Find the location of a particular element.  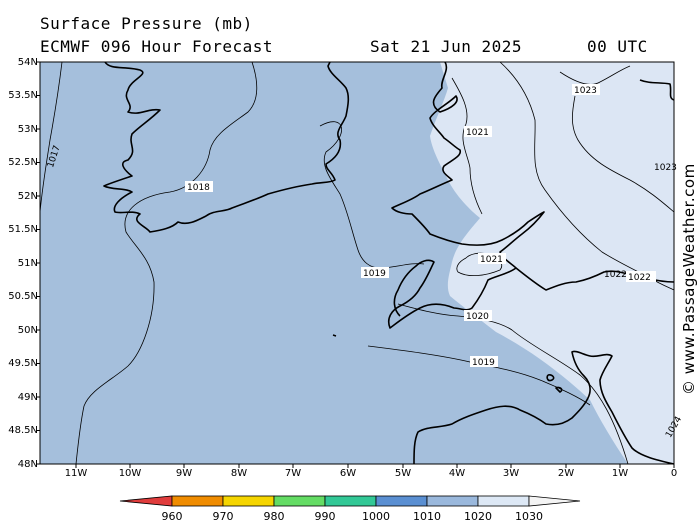

lon-label-4w: 4W is located at coordinates (457, 473).